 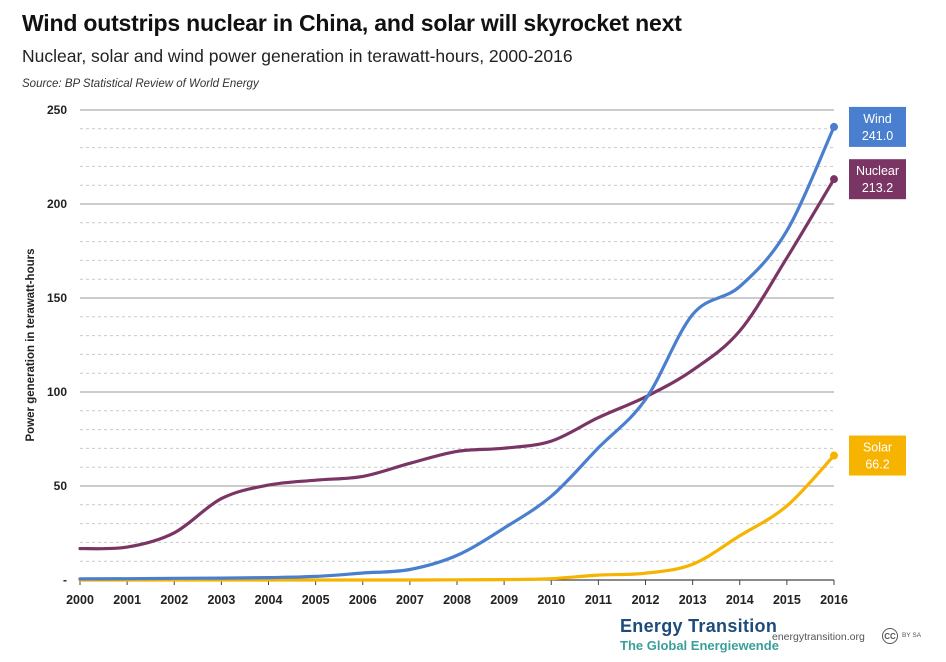 I want to click on x-tick-label: 2012, so click(x=646, y=600).